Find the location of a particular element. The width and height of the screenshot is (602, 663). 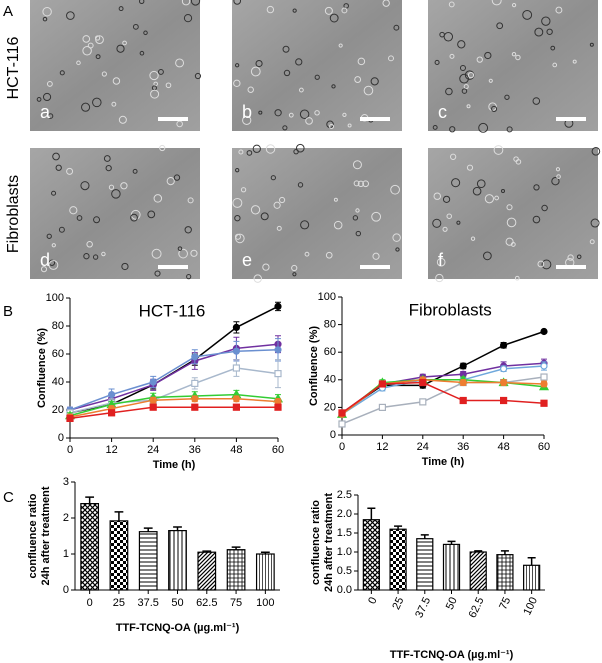

image-label: a is located at coordinates (45, 112).